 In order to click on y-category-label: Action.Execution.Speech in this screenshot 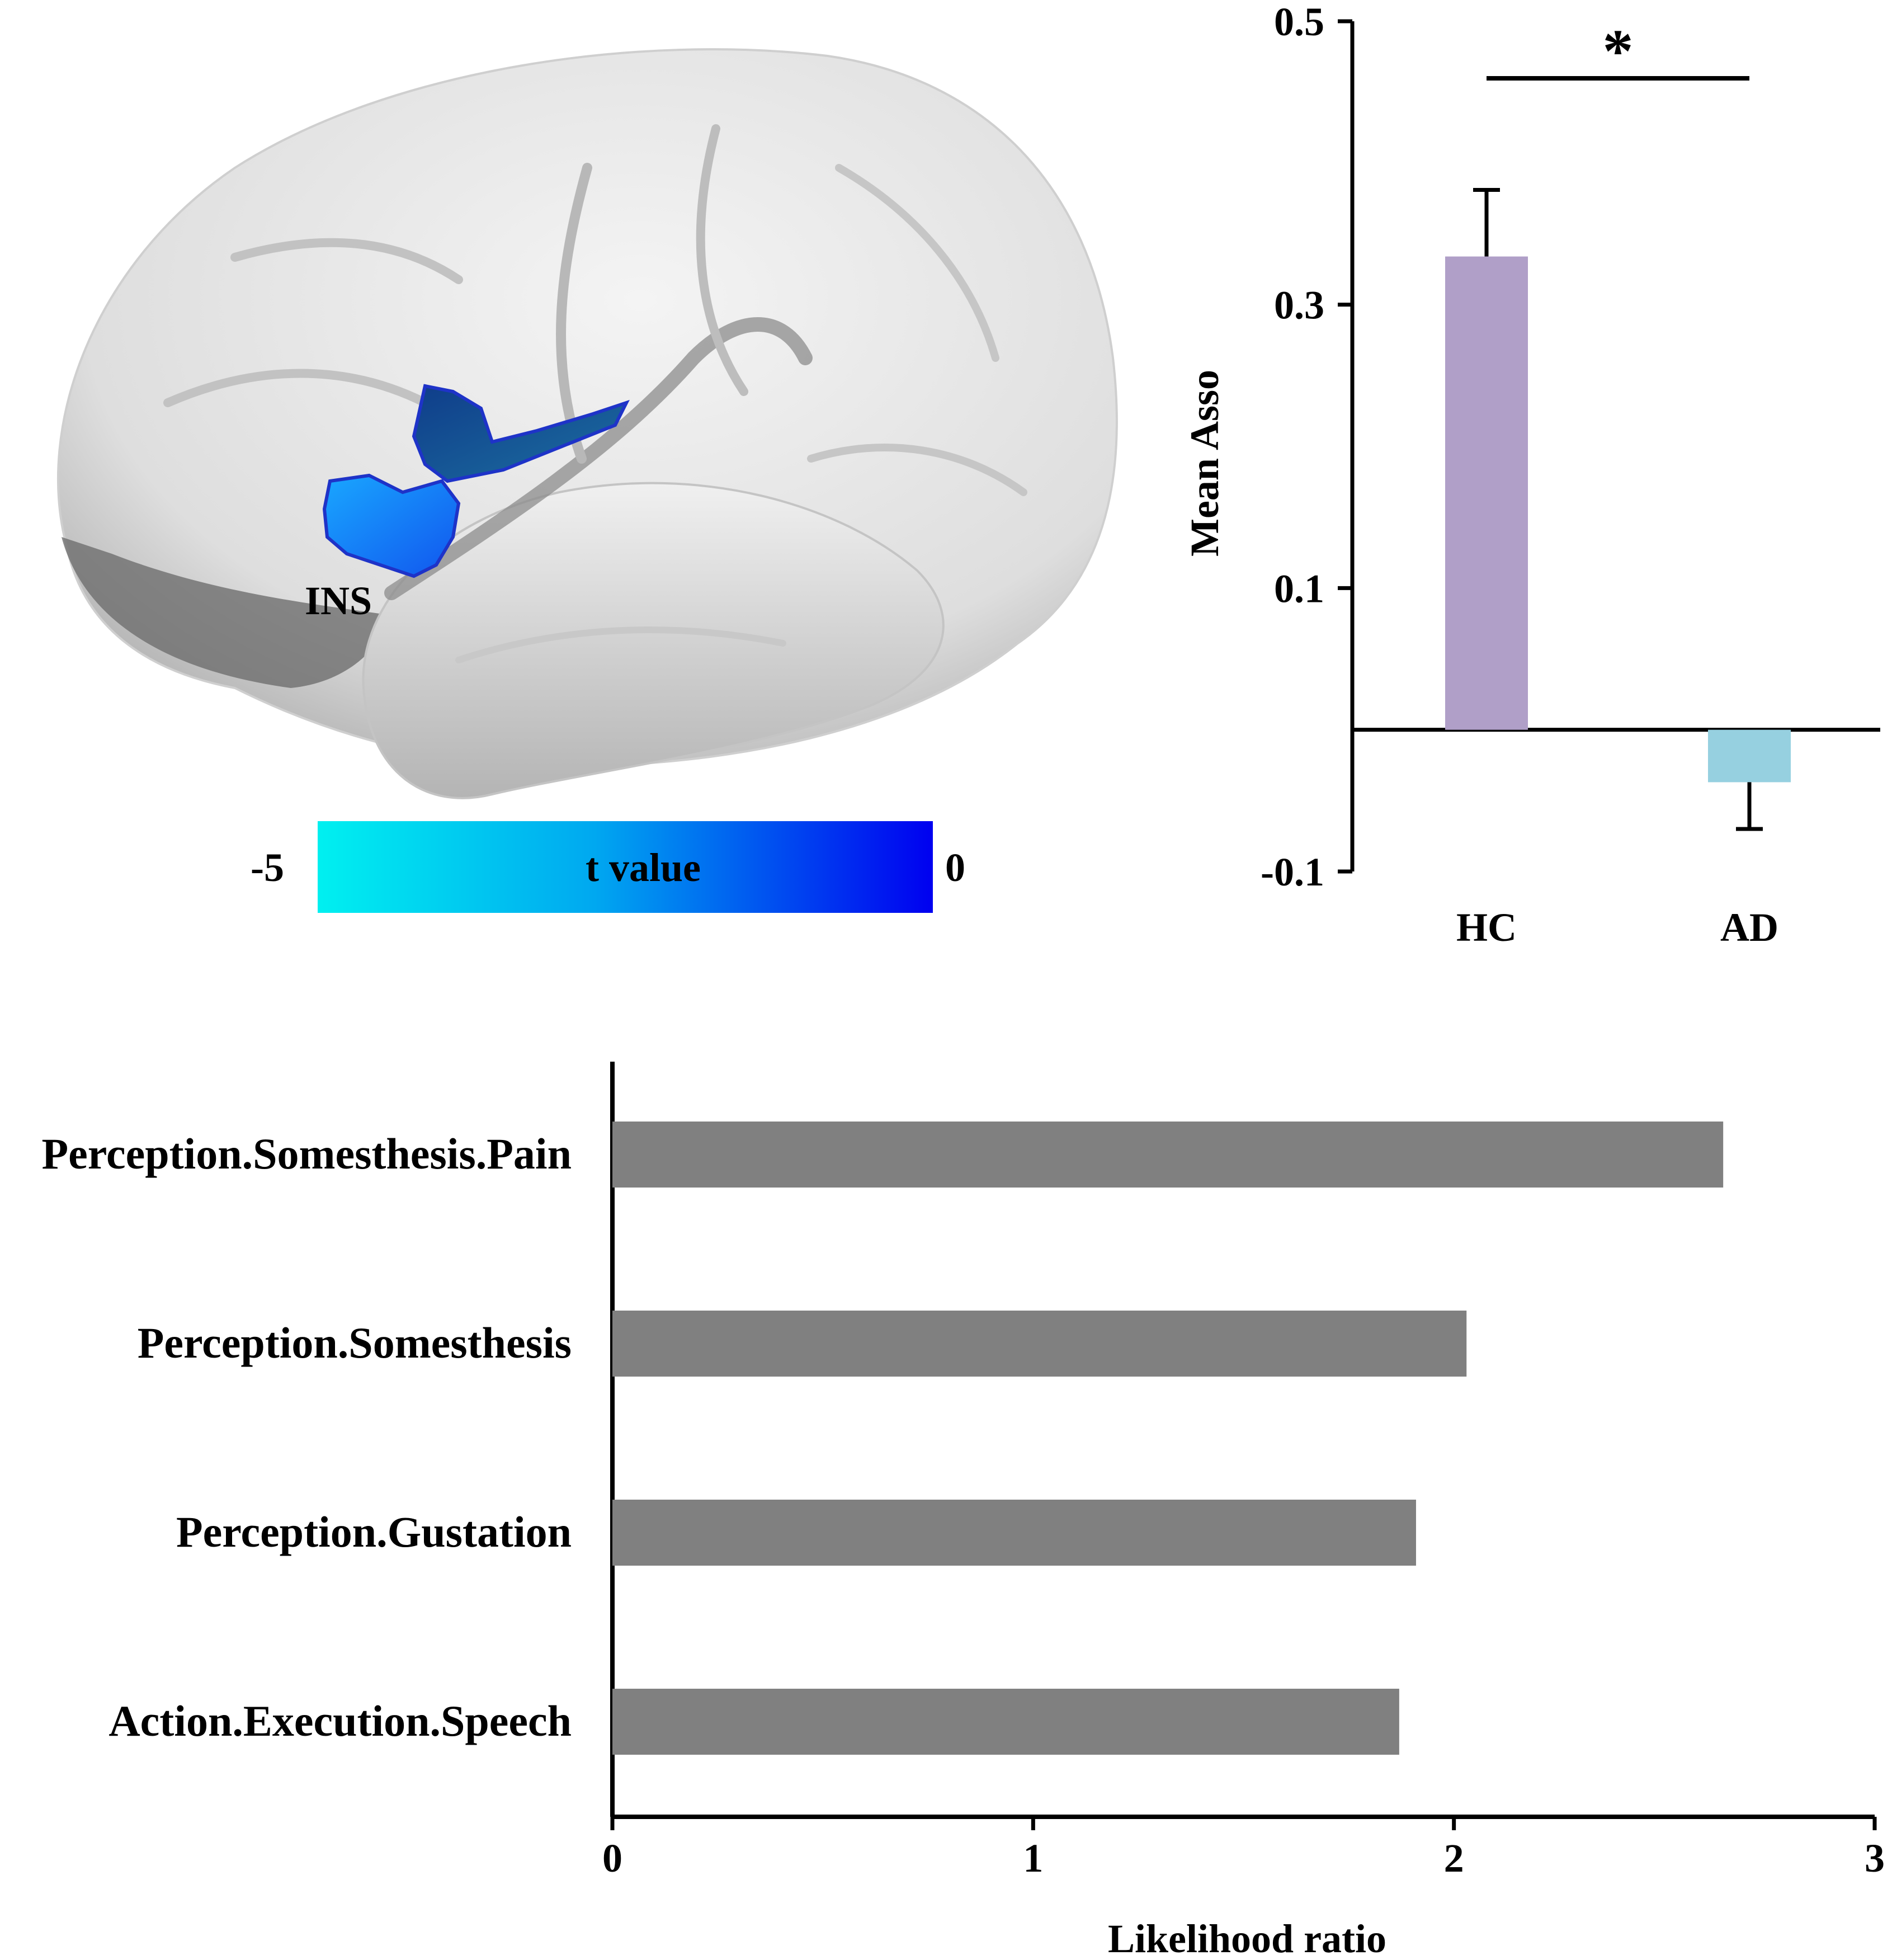, I will do `click(340, 1721)`.